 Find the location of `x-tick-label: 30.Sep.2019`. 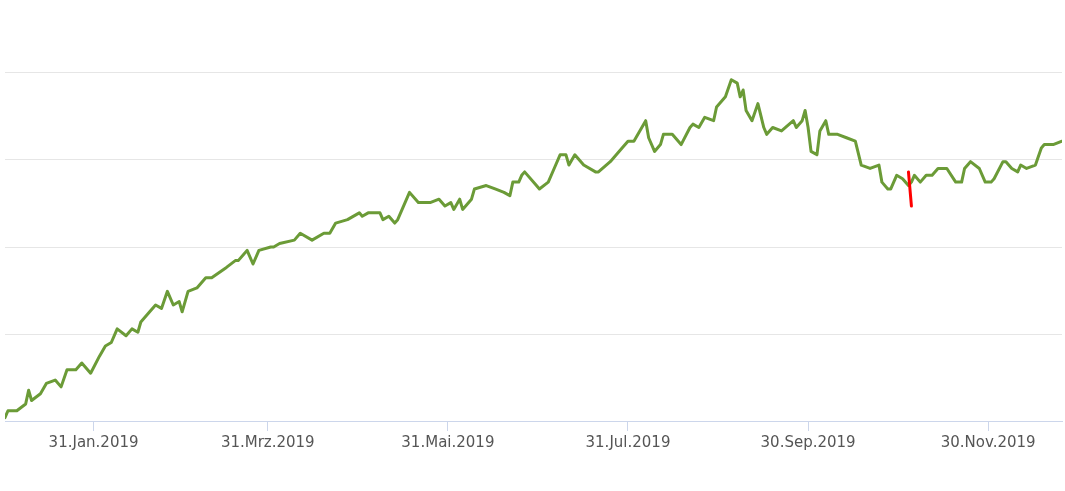

x-tick-label: 30.Sep.2019 is located at coordinates (808, 441).